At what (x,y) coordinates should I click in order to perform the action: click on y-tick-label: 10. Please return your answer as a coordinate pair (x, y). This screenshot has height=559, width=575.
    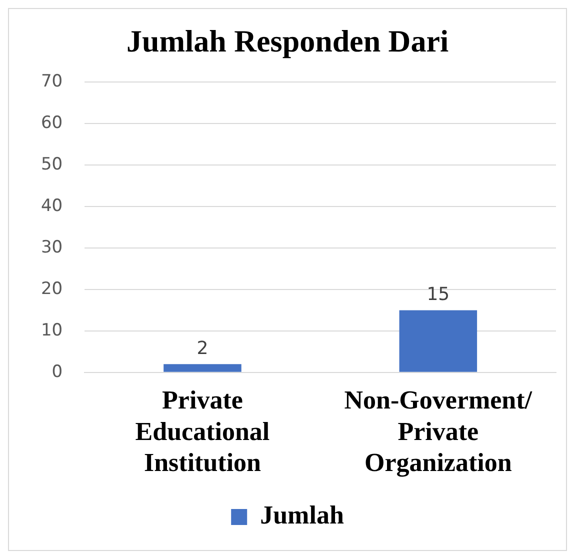
    Looking at the image, I should click on (51, 330).